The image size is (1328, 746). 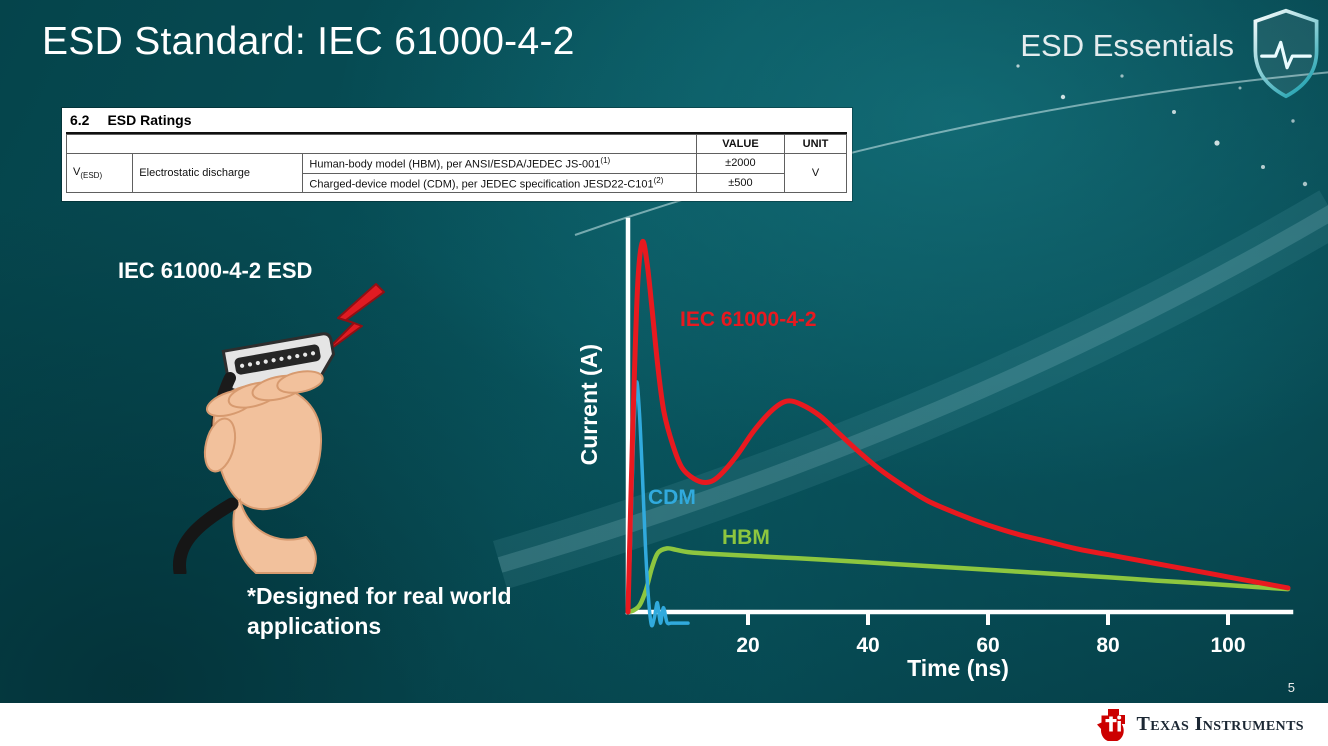 What do you see at coordinates (1220, 724) in the screenshot?
I see `ti-logo-text: Texas Instruments` at bounding box center [1220, 724].